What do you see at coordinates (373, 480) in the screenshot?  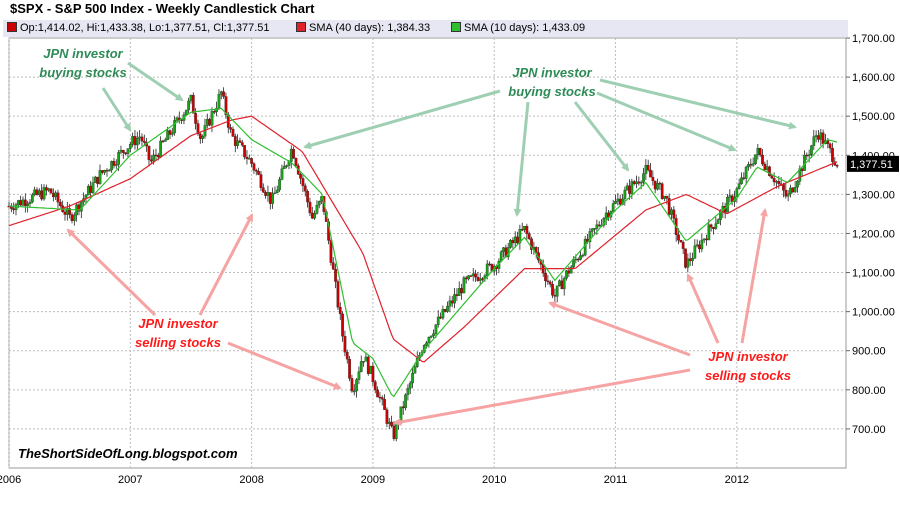 I see `x-tick-label: 2009` at bounding box center [373, 480].